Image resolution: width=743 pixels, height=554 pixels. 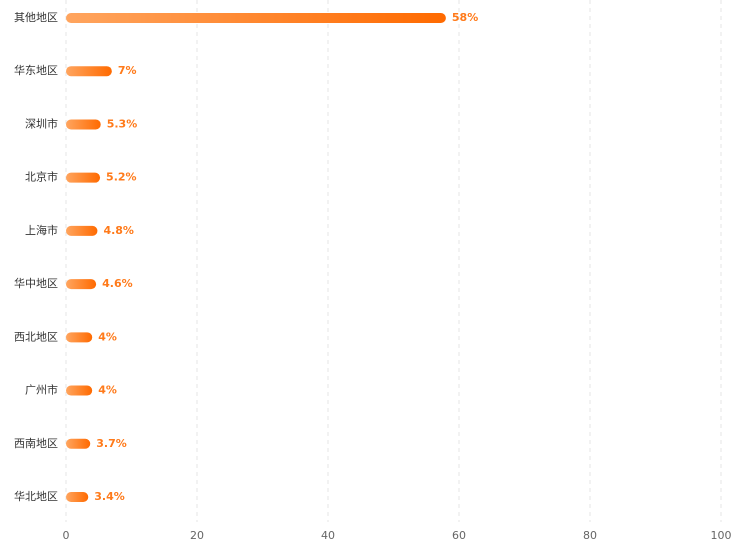 What do you see at coordinates (109, 496) in the screenshot?
I see `value-label: 3.4%` at bounding box center [109, 496].